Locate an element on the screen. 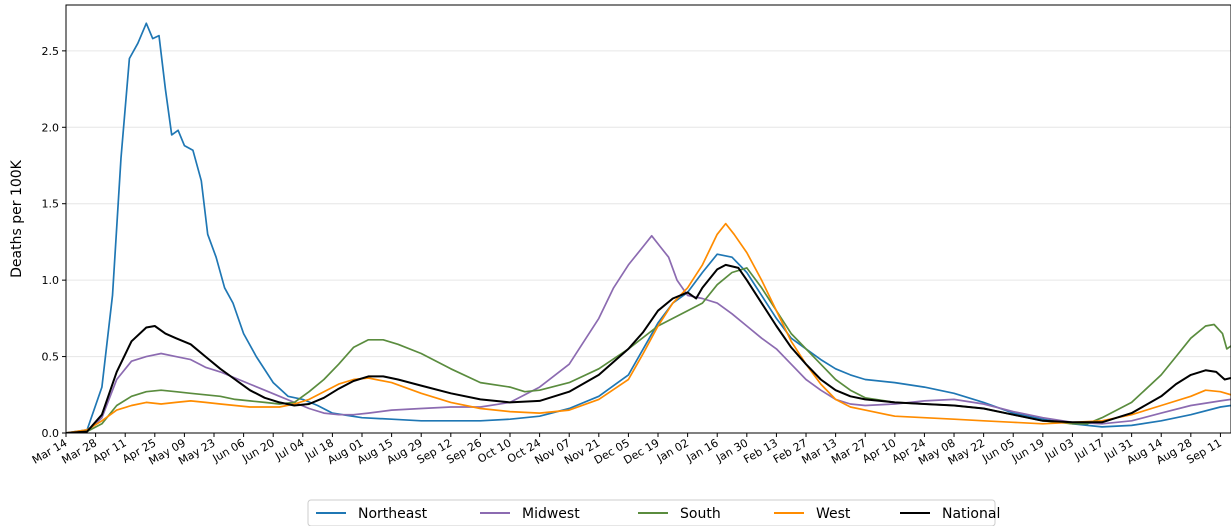 The width and height of the screenshot is (1231, 526). y-tick-label: 2.5 is located at coordinates (51, 51).